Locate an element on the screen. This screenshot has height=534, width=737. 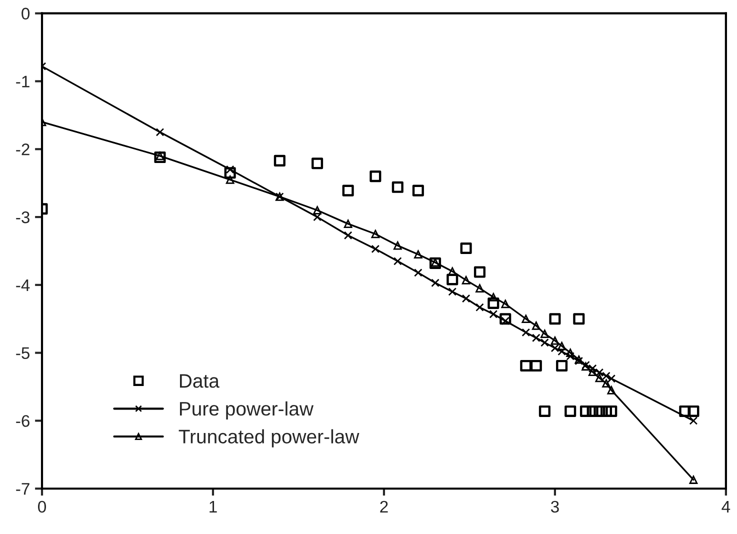
legend-label: Data is located at coordinates (200, 381).